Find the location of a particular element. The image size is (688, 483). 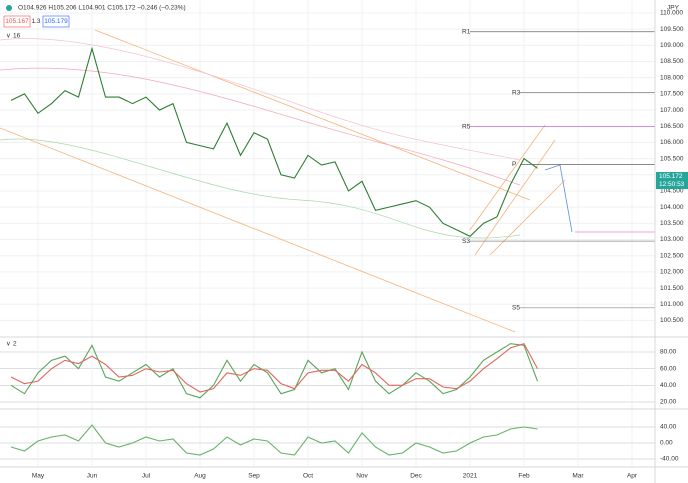

y-tick-label: 101.000 is located at coordinates (672, 304).